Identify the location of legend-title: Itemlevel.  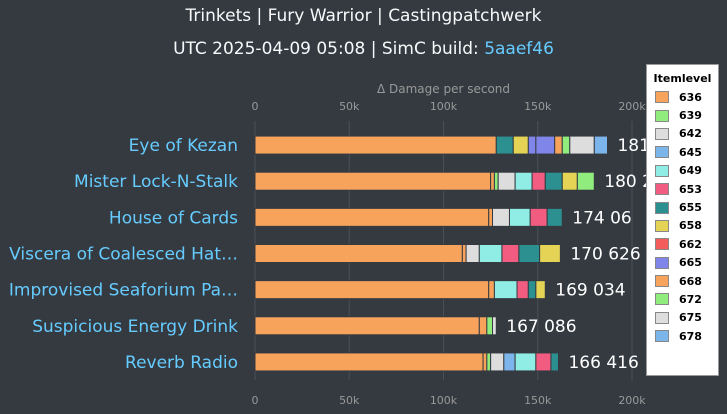
(682, 78).